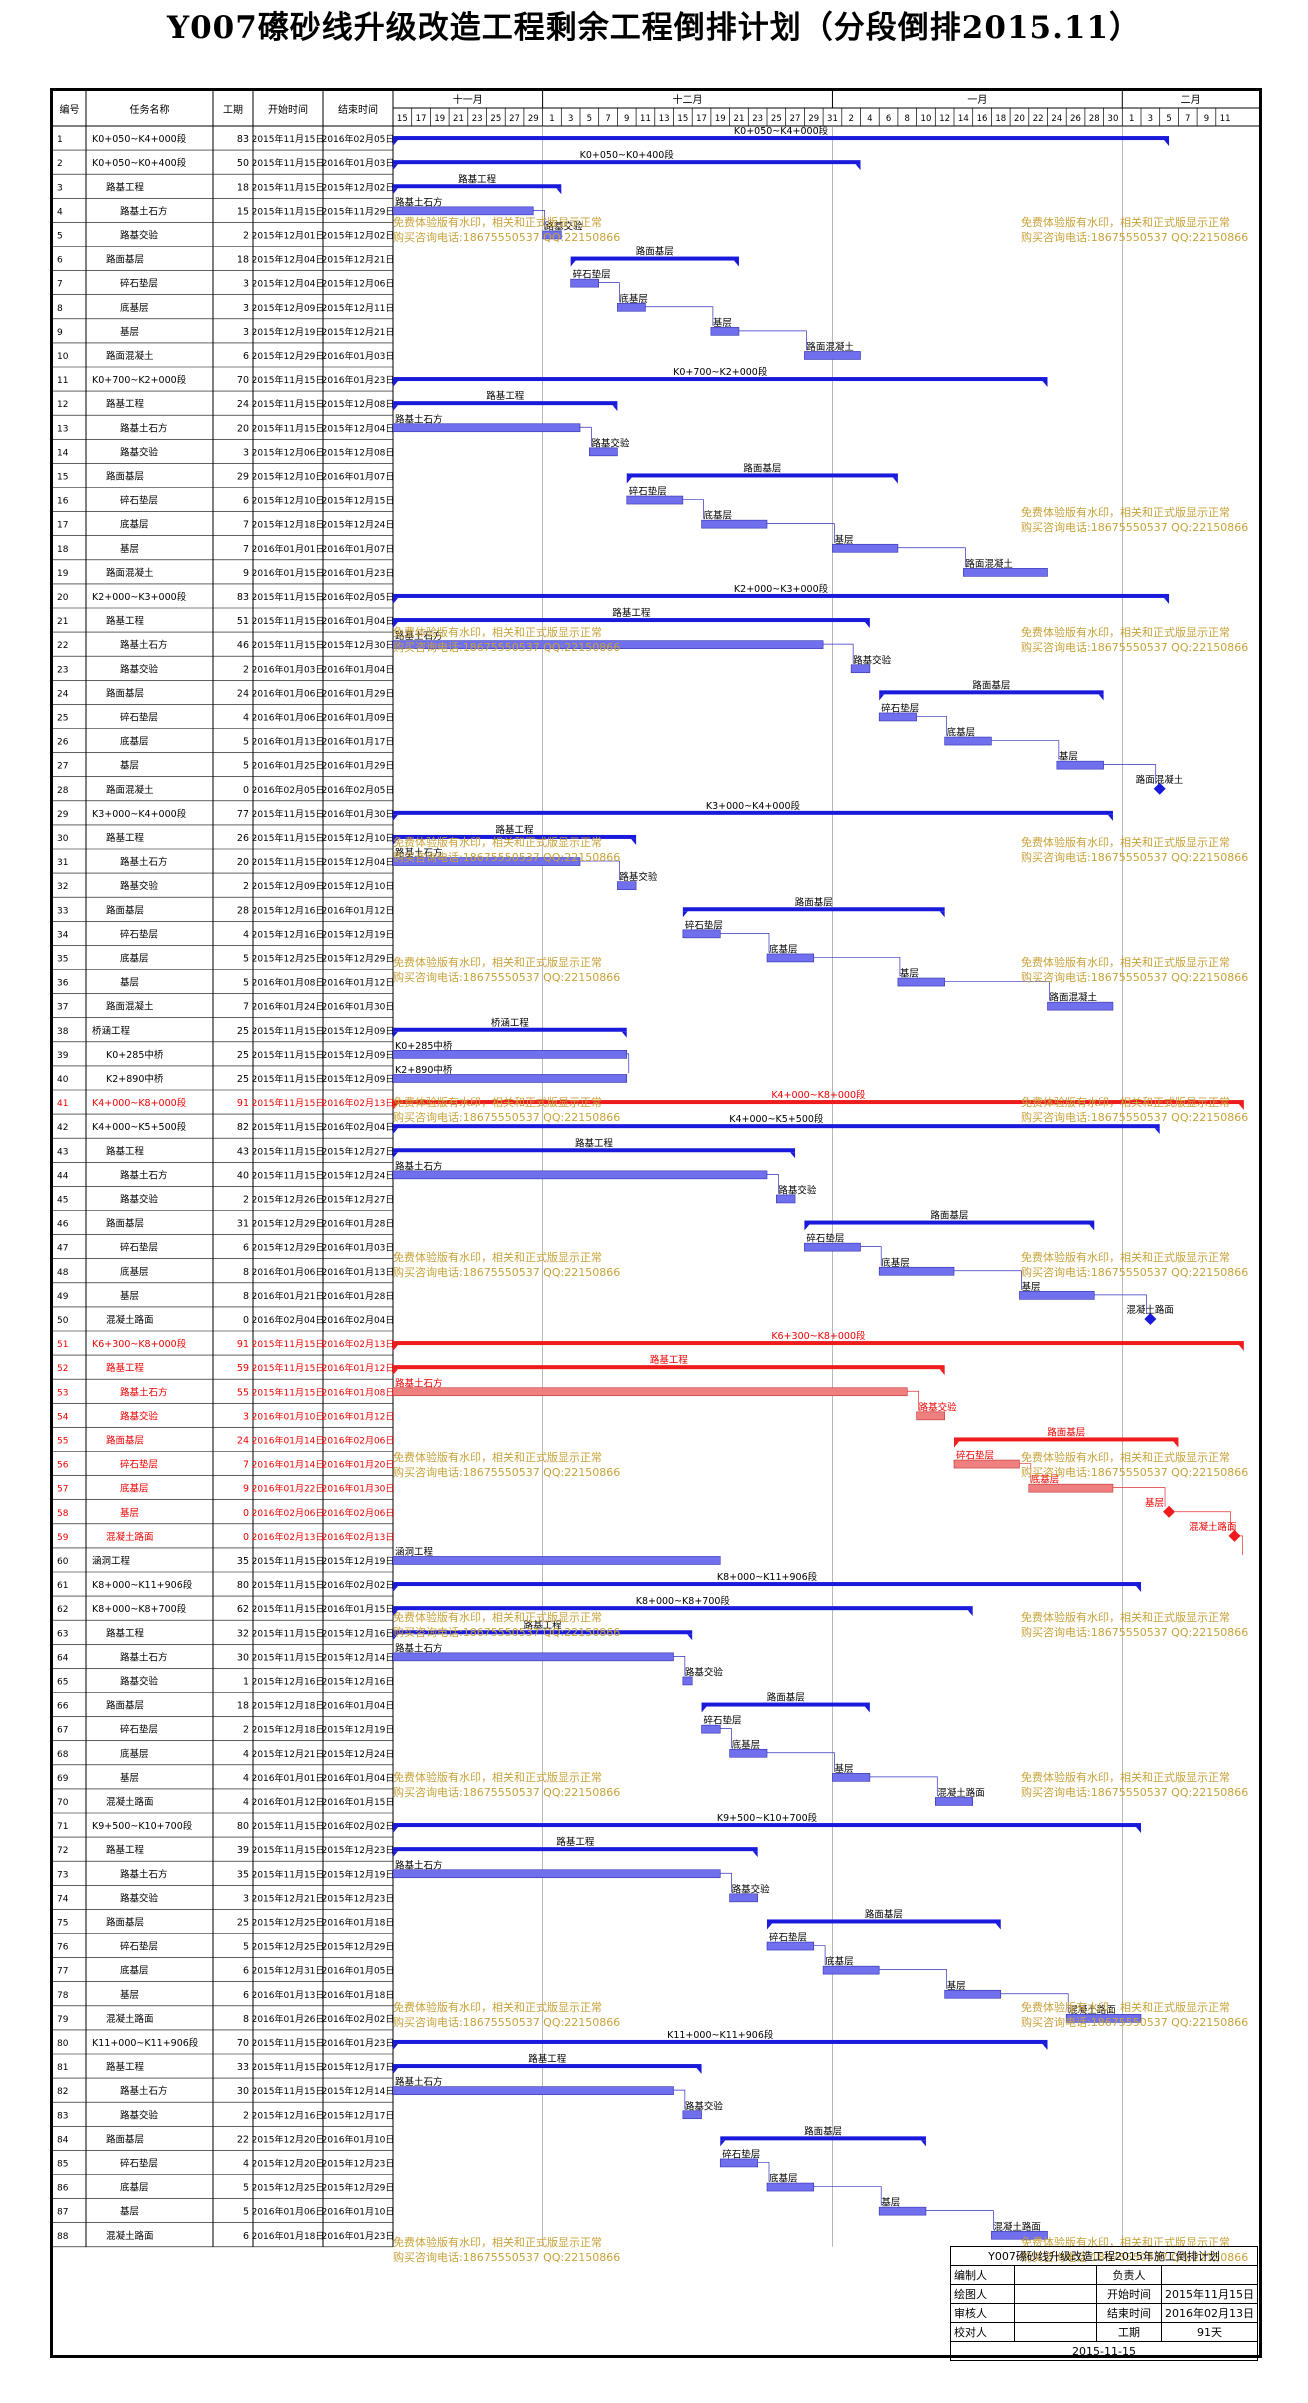 The width and height of the screenshot is (1308, 2403). Describe the element at coordinates (288, 742) in the screenshot. I see `task-start: 2016年01月13日` at that location.